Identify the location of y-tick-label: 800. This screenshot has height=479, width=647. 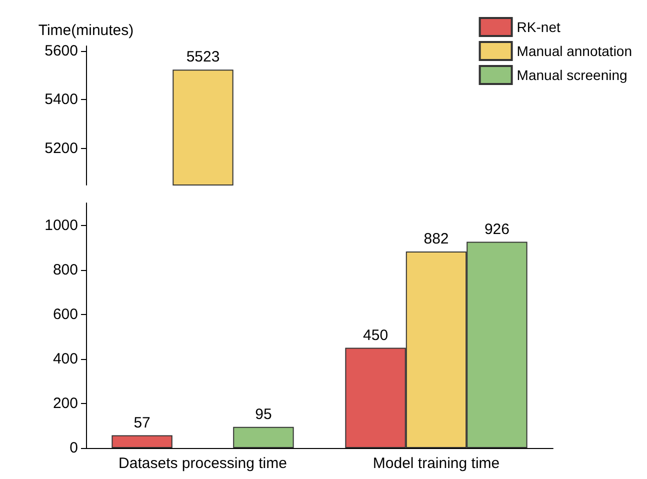
(65, 269).